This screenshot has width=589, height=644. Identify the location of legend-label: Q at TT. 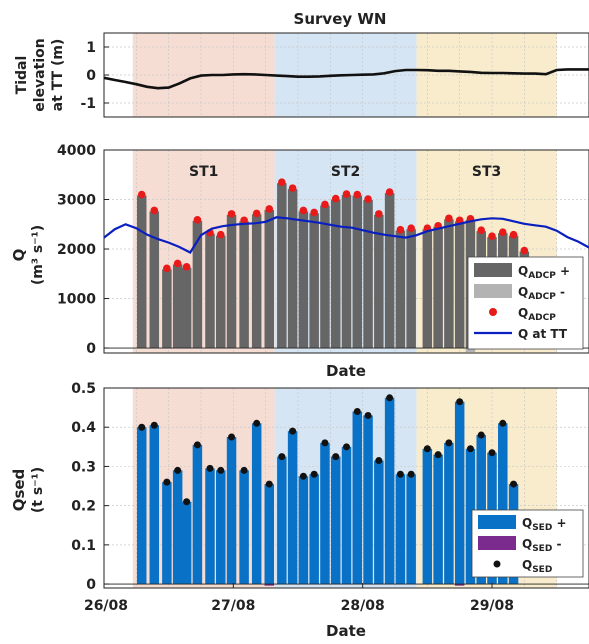
(543, 334).